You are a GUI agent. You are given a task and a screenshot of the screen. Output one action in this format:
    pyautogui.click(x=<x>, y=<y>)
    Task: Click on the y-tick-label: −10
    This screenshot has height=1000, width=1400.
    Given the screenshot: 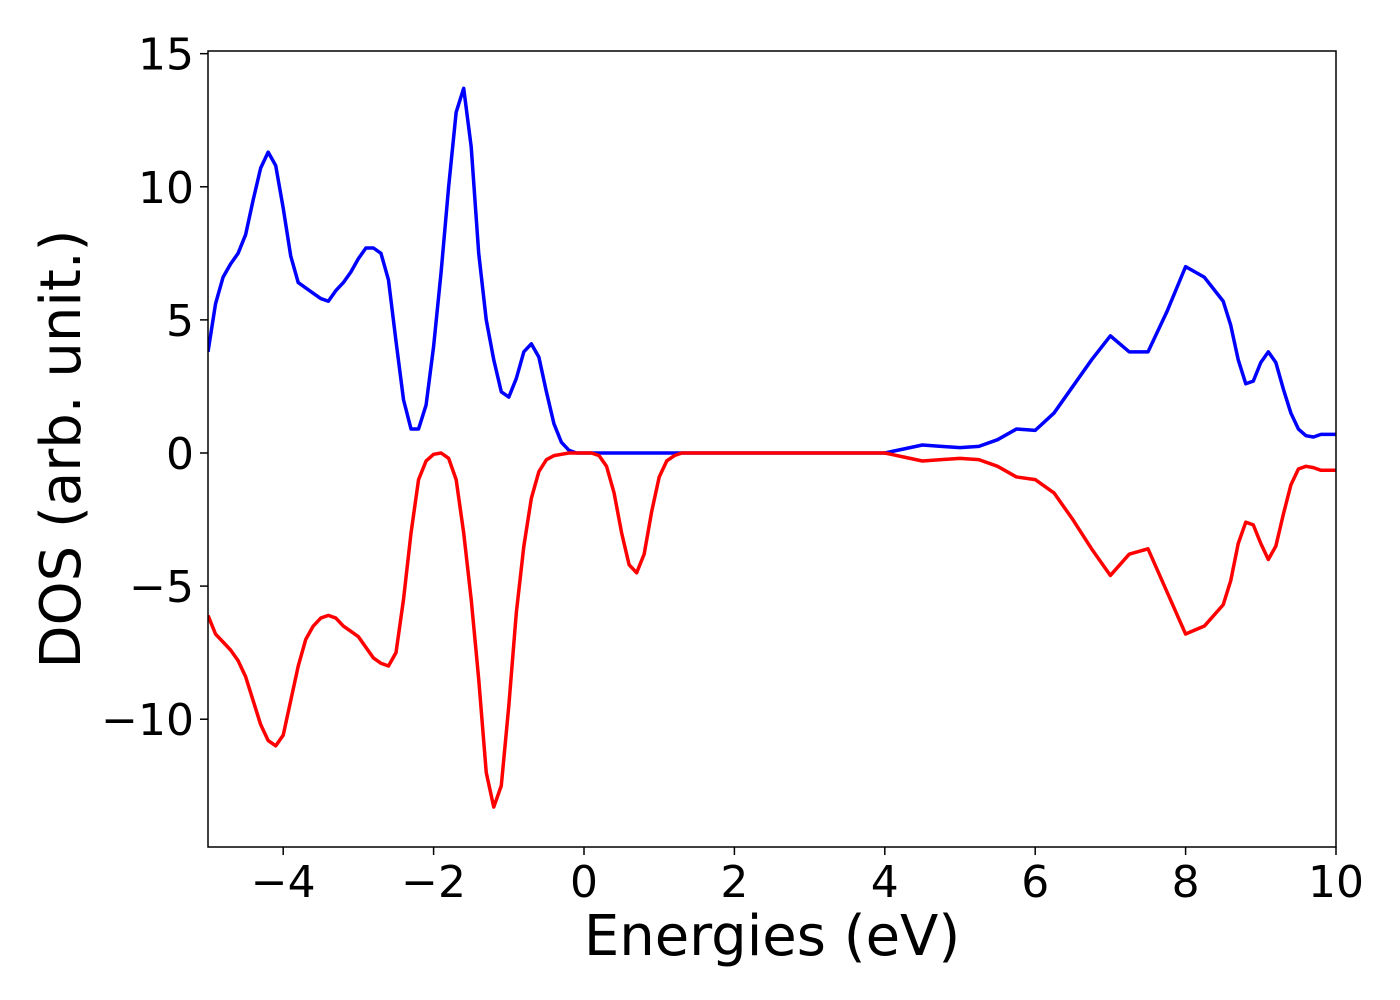 What is the action you would take?
    pyautogui.click(x=147, y=720)
    